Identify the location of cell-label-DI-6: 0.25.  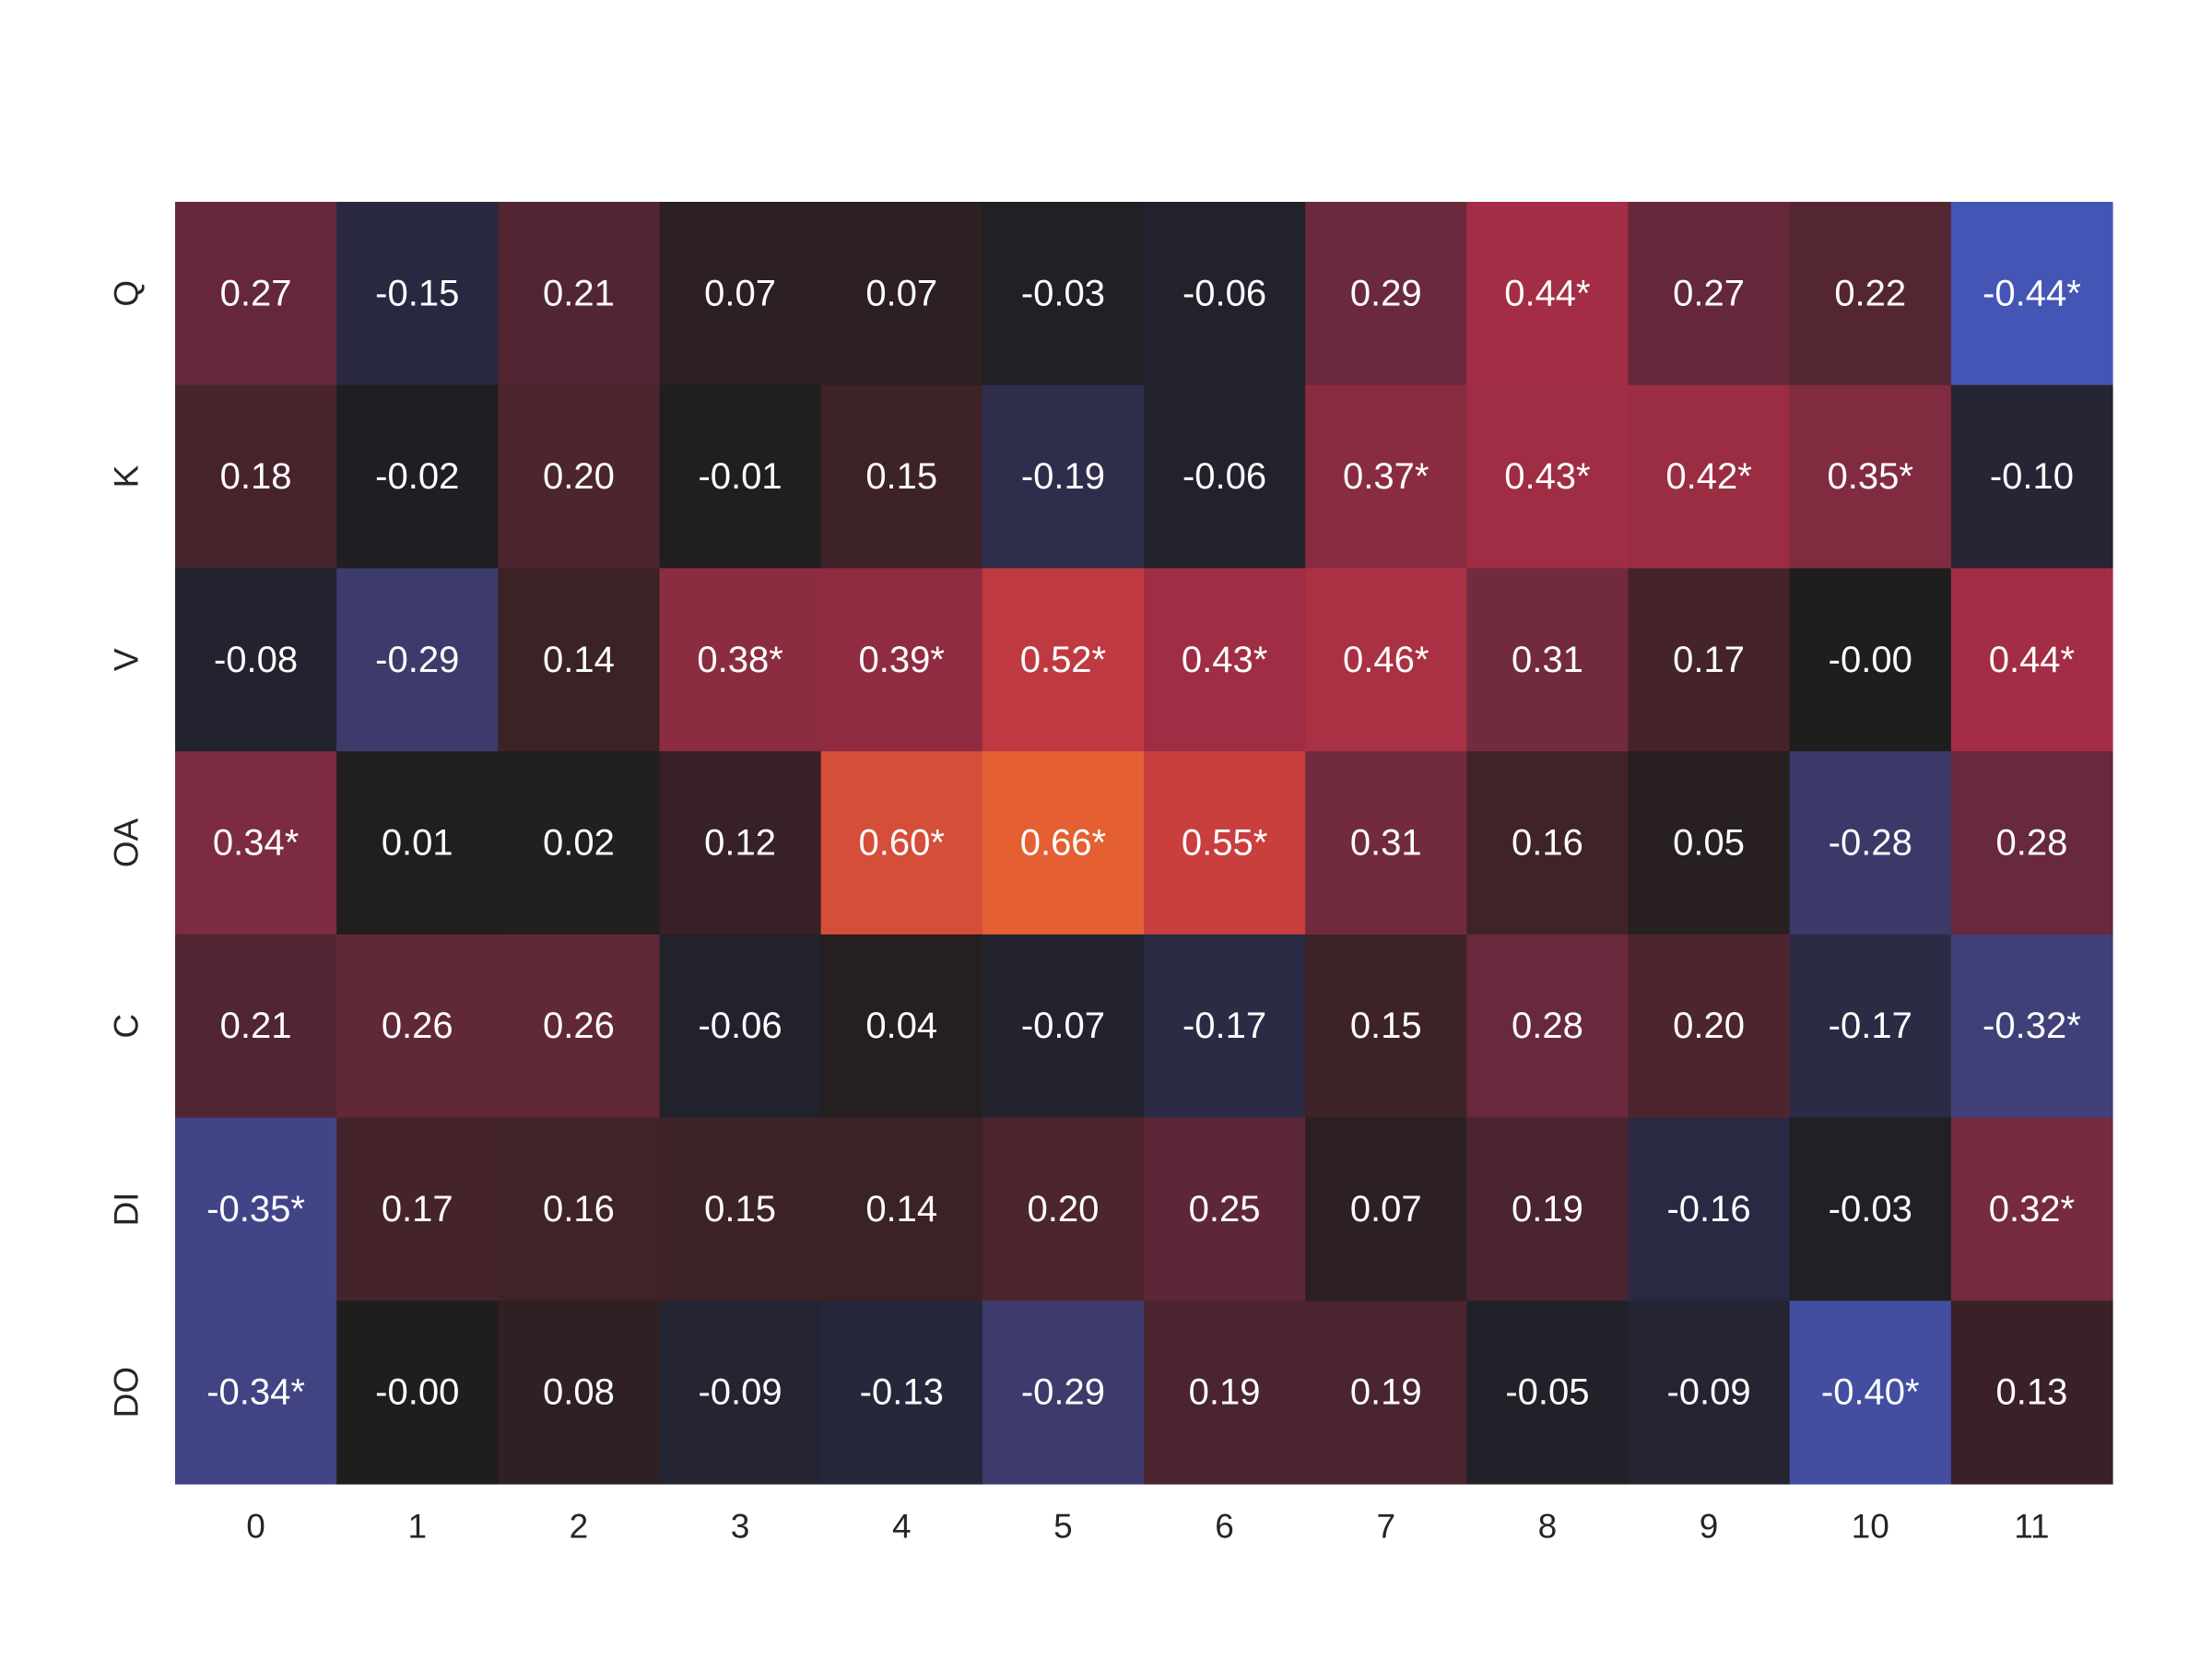
(1225, 1209).